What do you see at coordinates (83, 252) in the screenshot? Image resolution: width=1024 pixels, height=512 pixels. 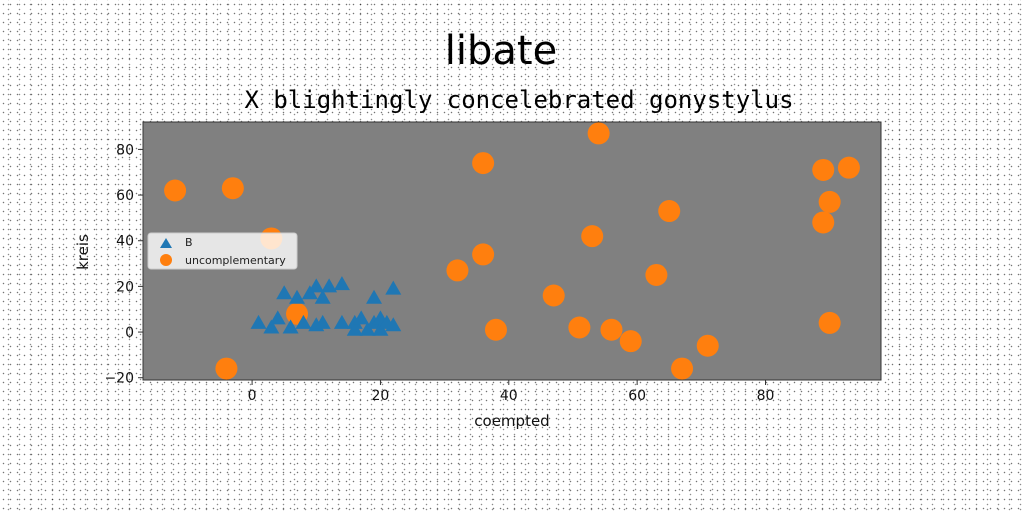 I see `y-axis-label: kreis` at bounding box center [83, 252].